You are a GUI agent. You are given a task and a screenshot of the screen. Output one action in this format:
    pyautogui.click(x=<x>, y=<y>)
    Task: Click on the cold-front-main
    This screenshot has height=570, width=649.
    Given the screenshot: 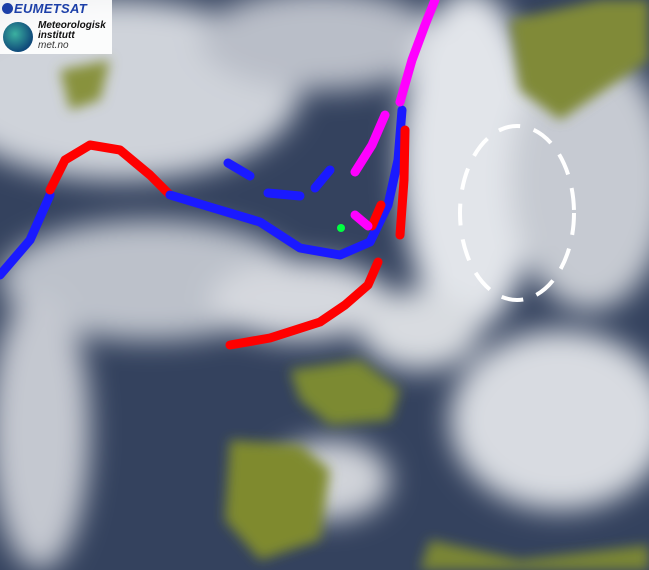 What is the action you would take?
    pyautogui.click(x=286, y=182)
    